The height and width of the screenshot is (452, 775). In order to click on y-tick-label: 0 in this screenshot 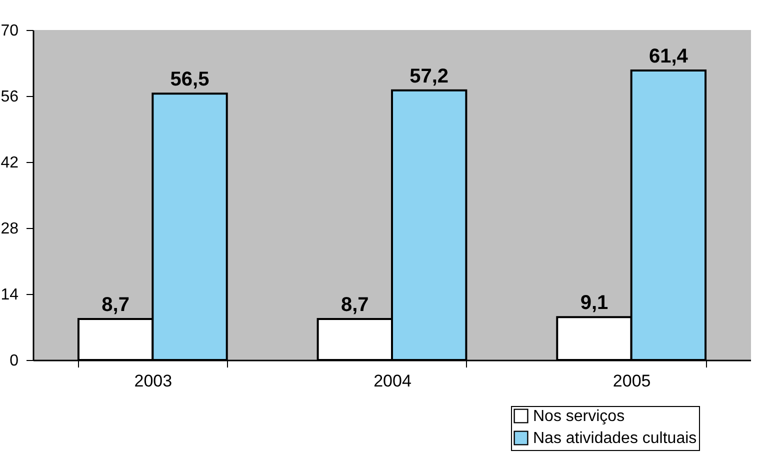, I will do `click(14, 361)`.